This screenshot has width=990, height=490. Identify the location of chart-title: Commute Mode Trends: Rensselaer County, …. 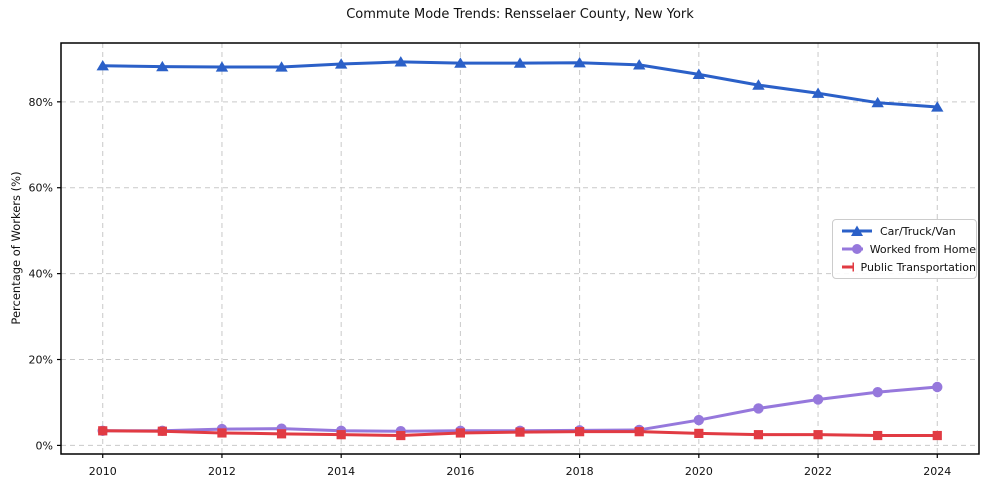
(520, 14).